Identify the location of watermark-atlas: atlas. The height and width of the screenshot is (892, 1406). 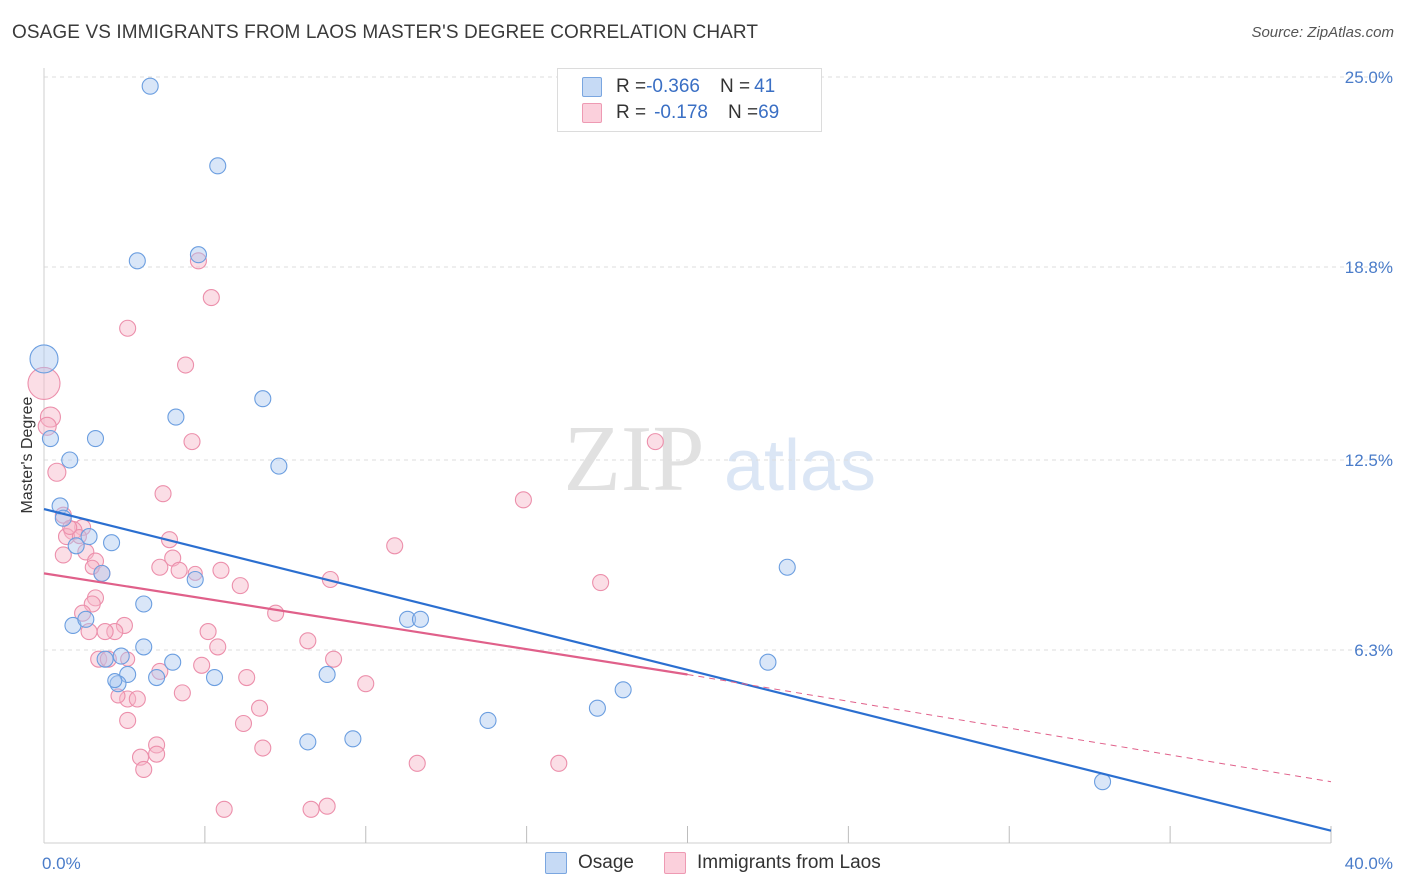
(800, 466).